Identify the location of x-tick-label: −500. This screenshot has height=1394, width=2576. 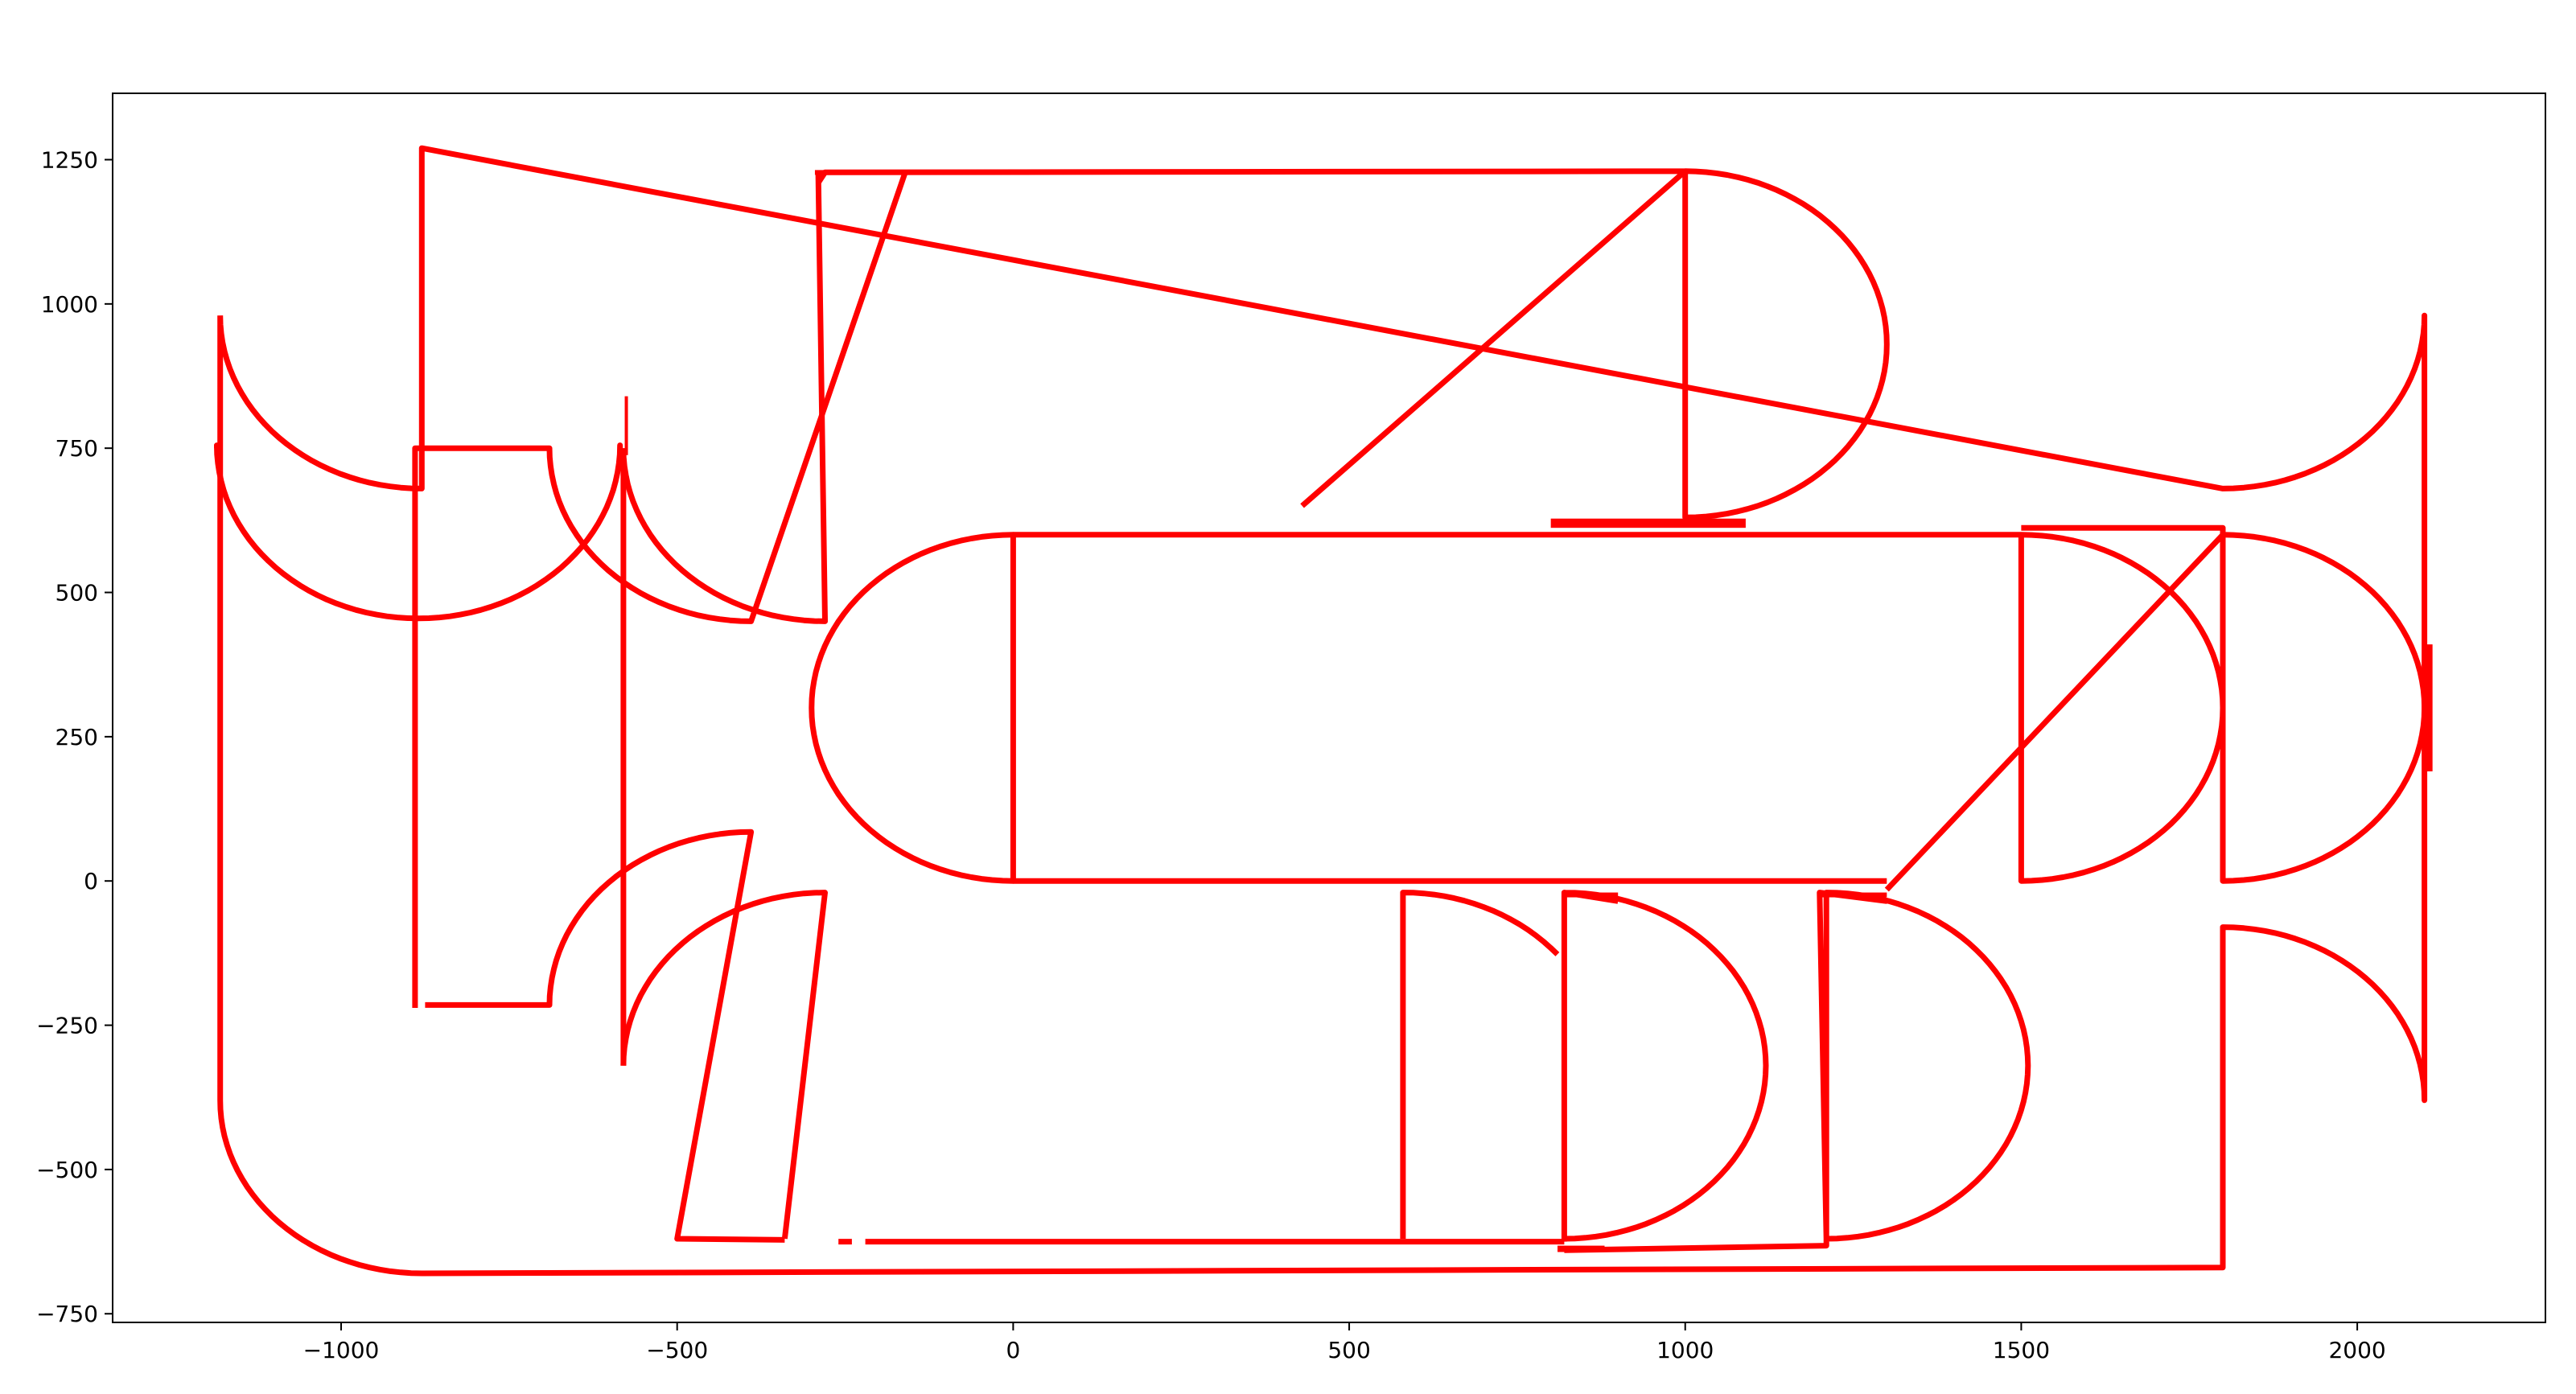
(677, 1350).